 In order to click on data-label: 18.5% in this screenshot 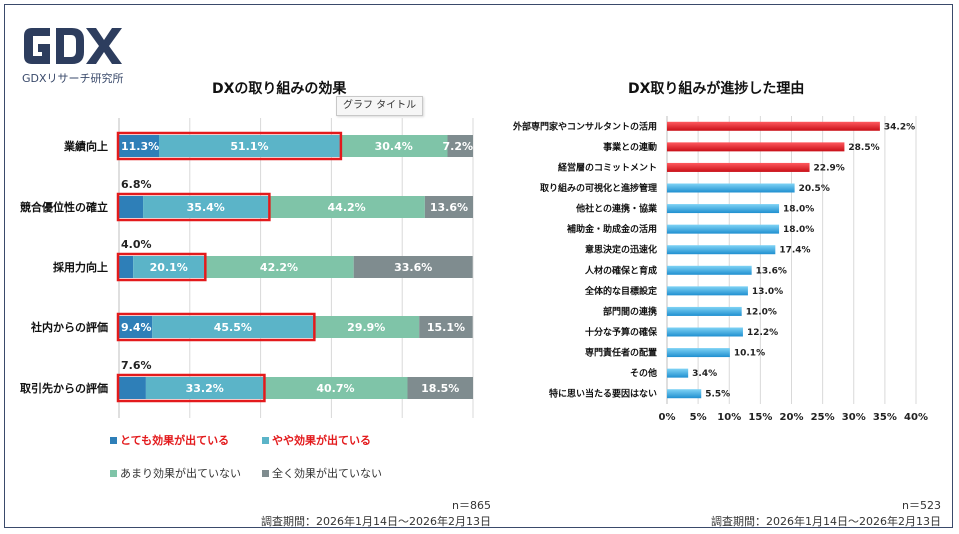, I will do `click(440, 388)`.